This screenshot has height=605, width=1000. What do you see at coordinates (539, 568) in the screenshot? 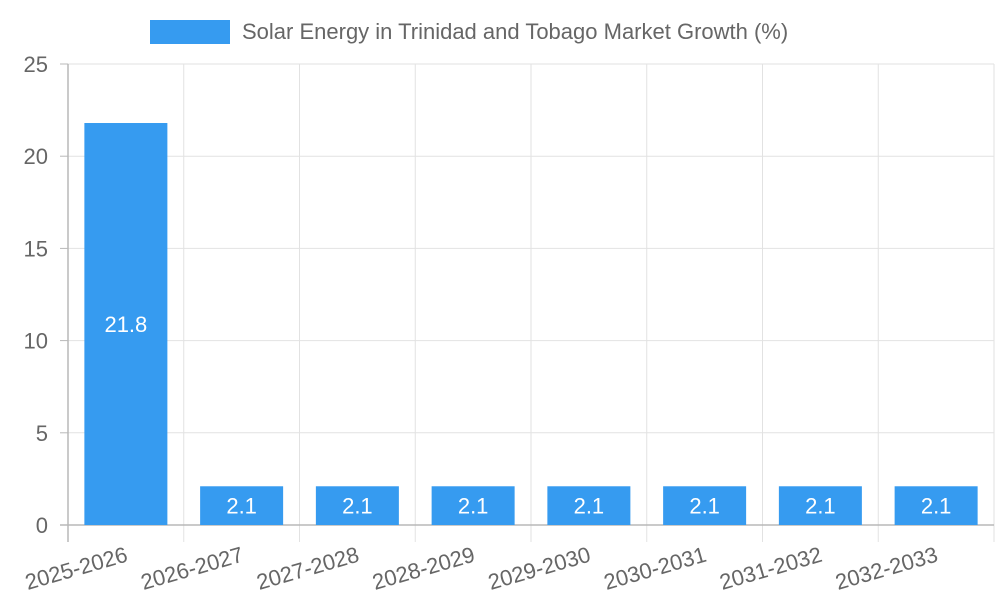
I see `x-tick-label: 2029-2030` at bounding box center [539, 568].